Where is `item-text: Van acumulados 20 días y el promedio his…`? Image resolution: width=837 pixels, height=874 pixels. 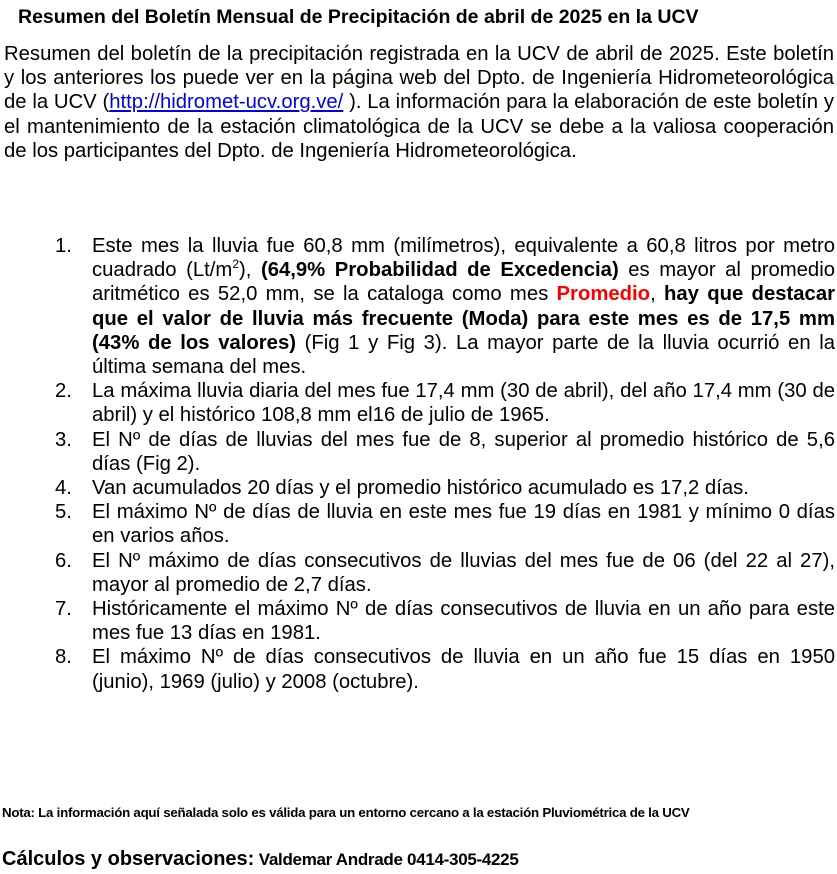 item-text: Van acumulados 20 días y el promedio his… is located at coordinates (420, 488).